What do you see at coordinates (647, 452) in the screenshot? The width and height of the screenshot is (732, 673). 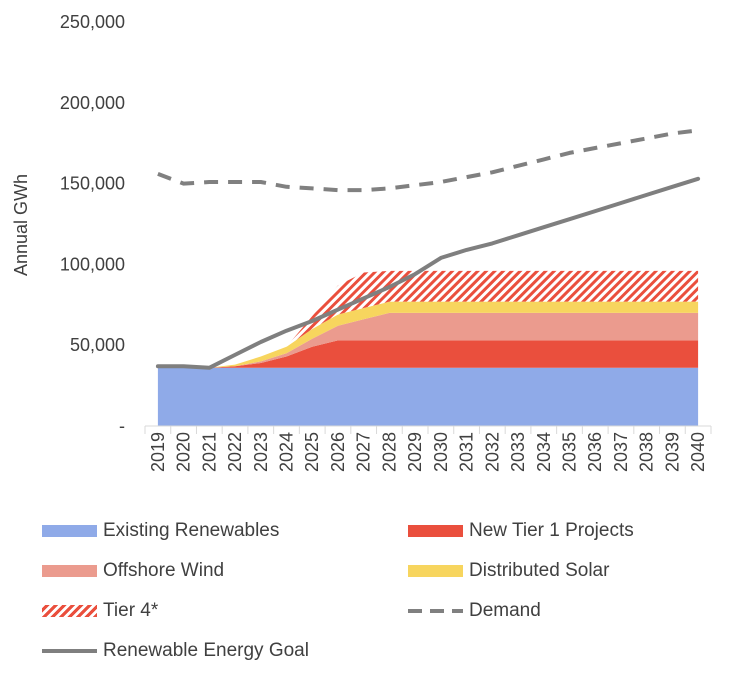 I see `x-tick-label: 2038` at bounding box center [647, 452].